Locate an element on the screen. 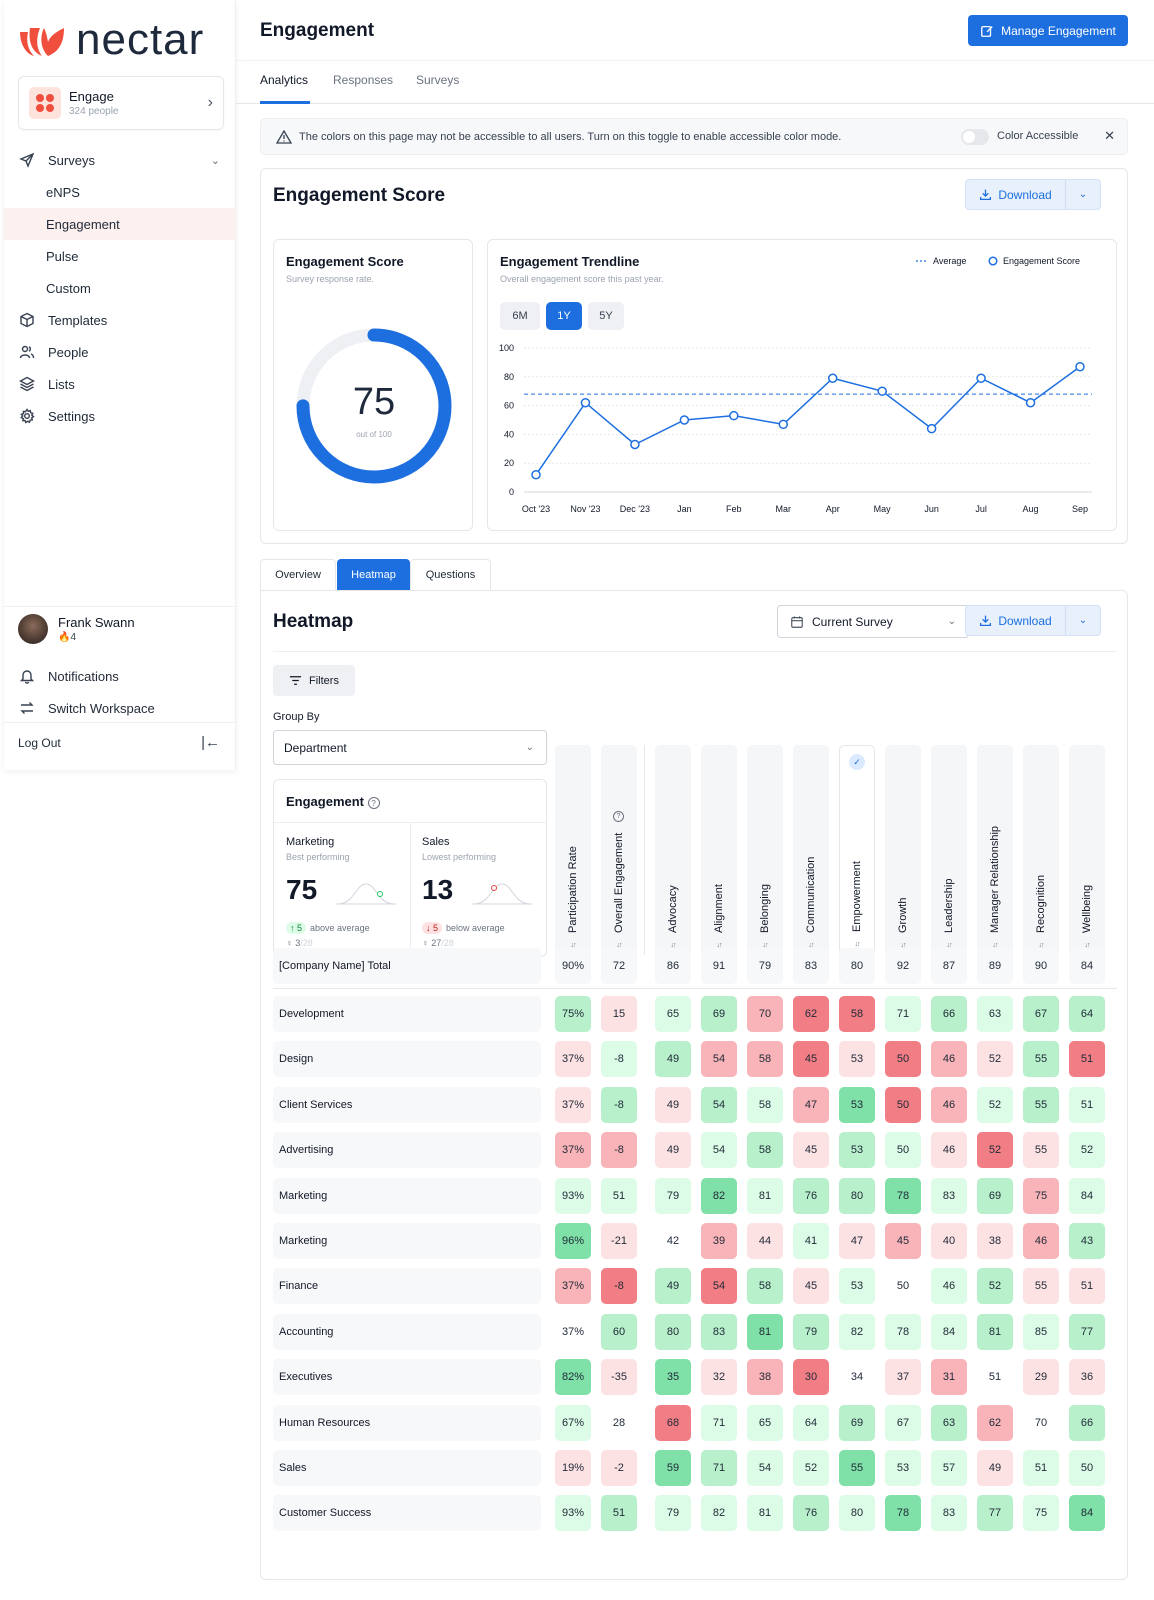 The width and height of the screenshot is (1154, 1600). heatmap-cell: 75% is located at coordinates (573, 1014).